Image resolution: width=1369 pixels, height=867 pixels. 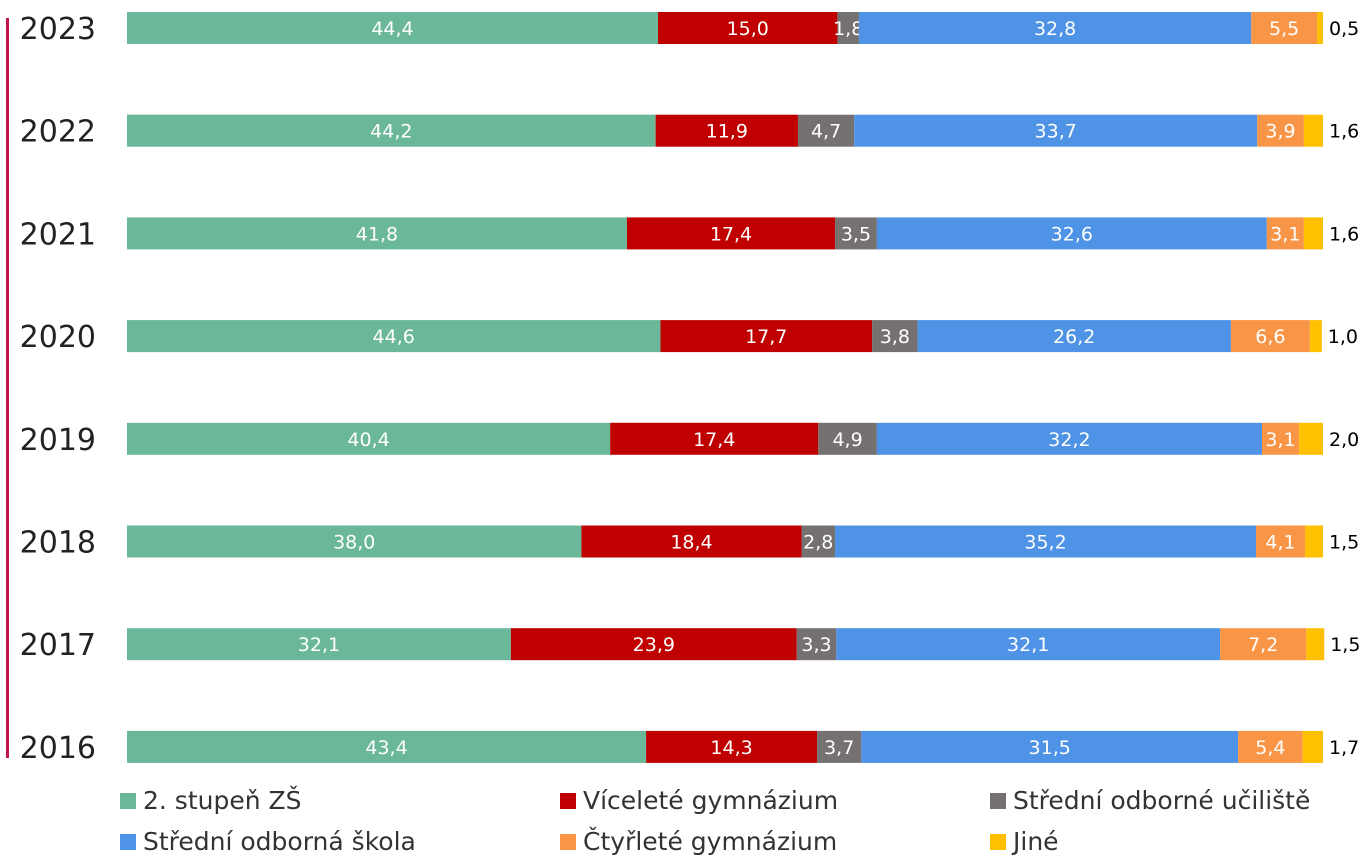 I want to click on data-label-2020-series-5: 1,0, so click(x=1343, y=337).